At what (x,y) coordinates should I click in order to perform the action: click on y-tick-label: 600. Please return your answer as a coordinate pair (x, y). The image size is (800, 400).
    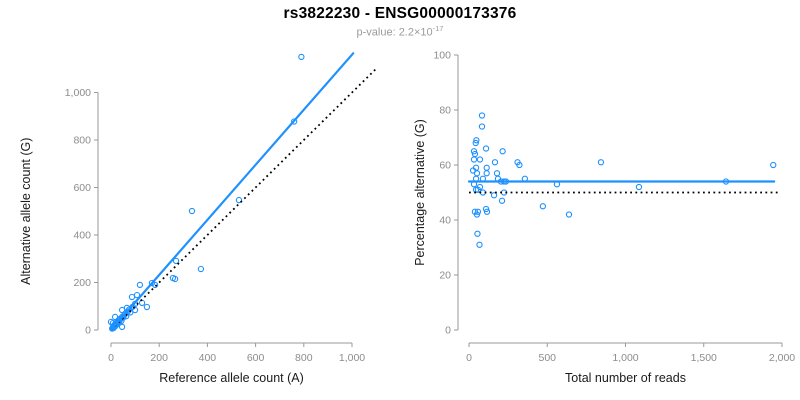
    Looking at the image, I should click on (82, 188).